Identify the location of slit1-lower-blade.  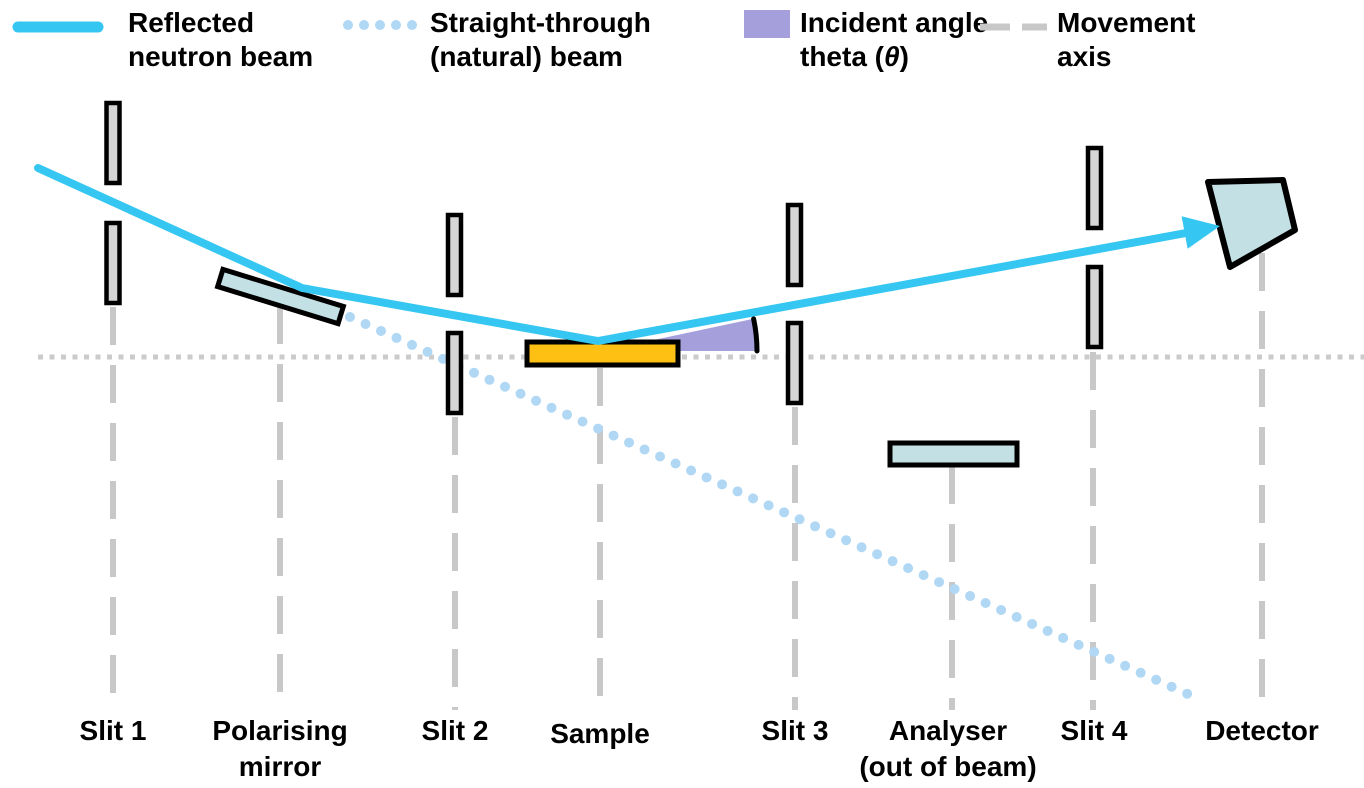
(113, 263).